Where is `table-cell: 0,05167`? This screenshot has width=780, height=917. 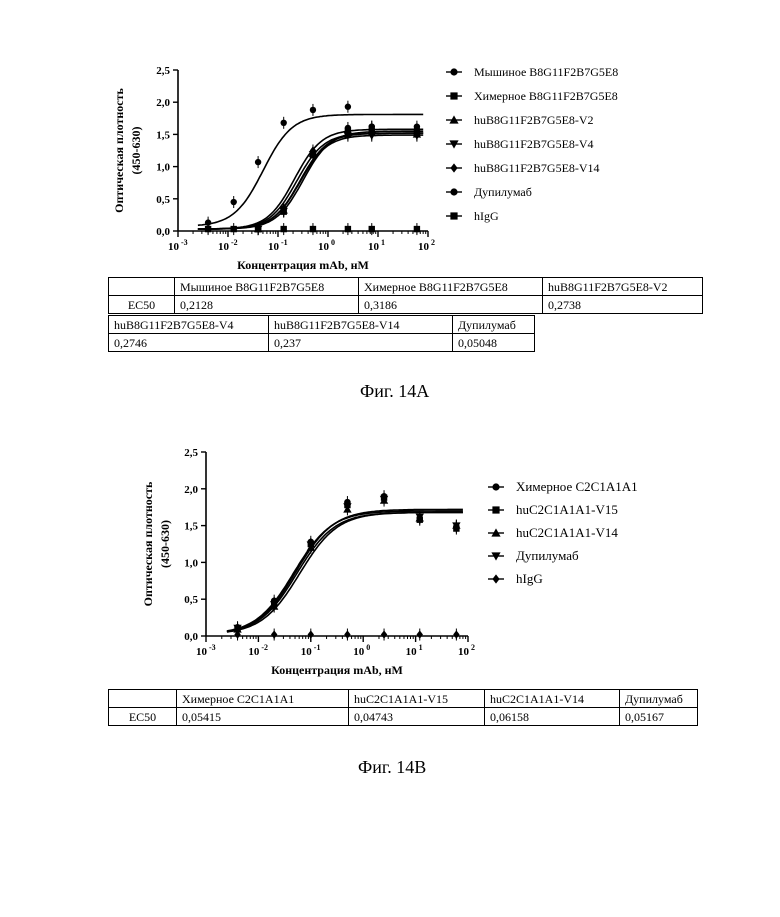 table-cell: 0,05167 is located at coordinates (659, 717).